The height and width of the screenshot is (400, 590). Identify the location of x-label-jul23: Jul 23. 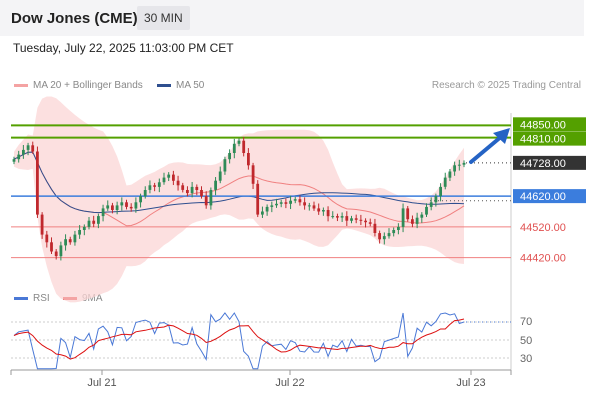
(470, 383).